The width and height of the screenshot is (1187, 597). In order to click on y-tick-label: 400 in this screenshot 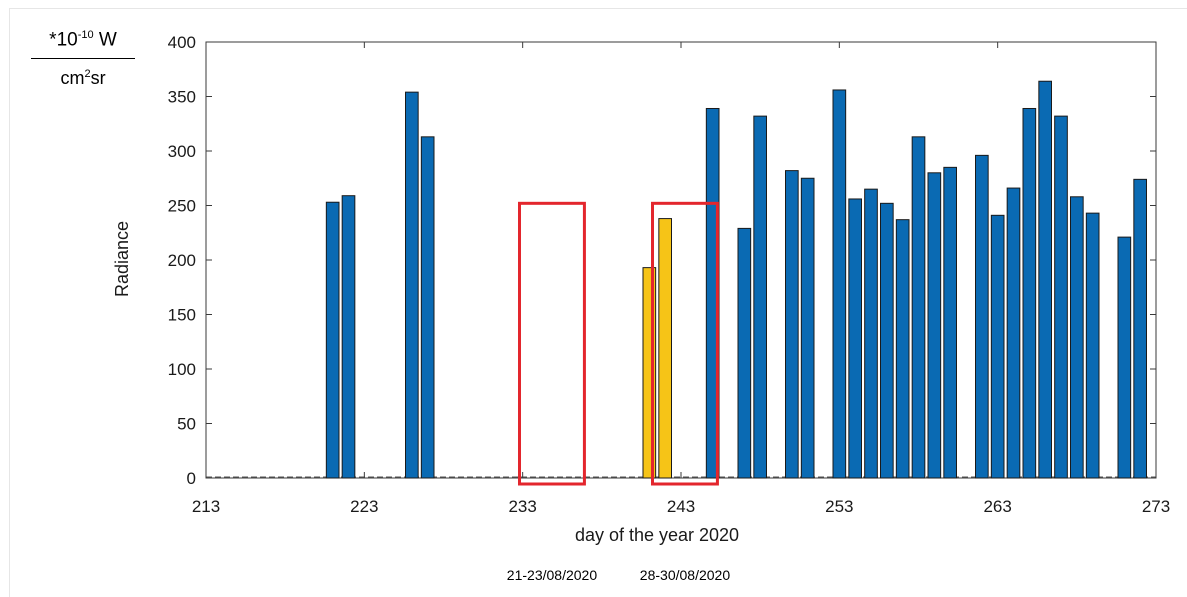, I will do `click(182, 42)`.